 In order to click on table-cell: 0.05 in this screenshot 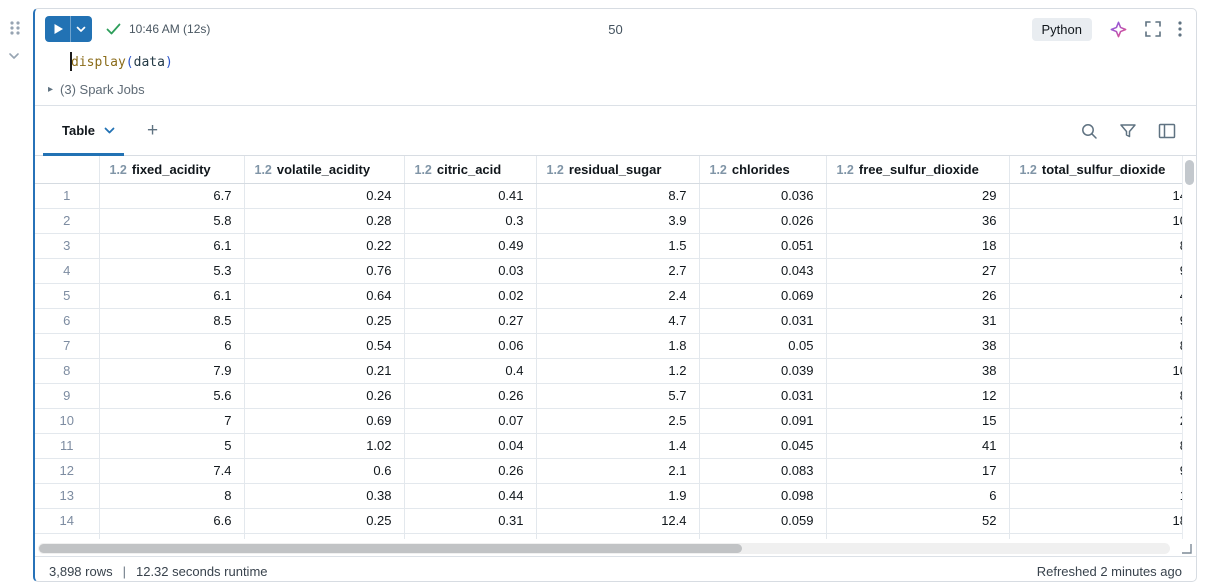, I will do `click(763, 346)`.